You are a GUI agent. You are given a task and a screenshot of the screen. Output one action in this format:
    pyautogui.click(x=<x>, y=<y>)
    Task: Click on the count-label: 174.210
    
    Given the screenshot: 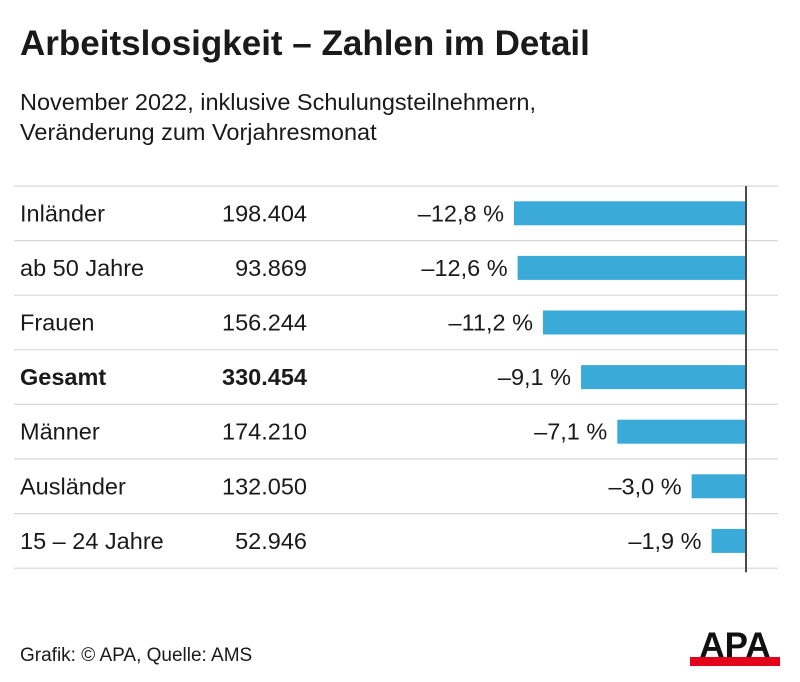 What is the action you would take?
    pyautogui.click(x=264, y=432)
    